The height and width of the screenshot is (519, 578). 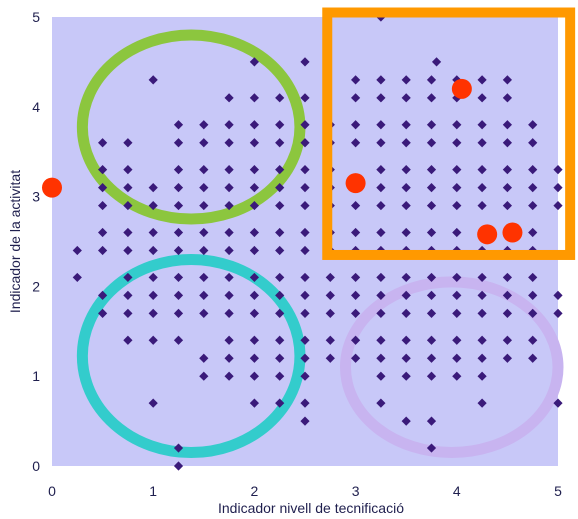 I want to click on x-tick-label: 3, so click(x=356, y=491).